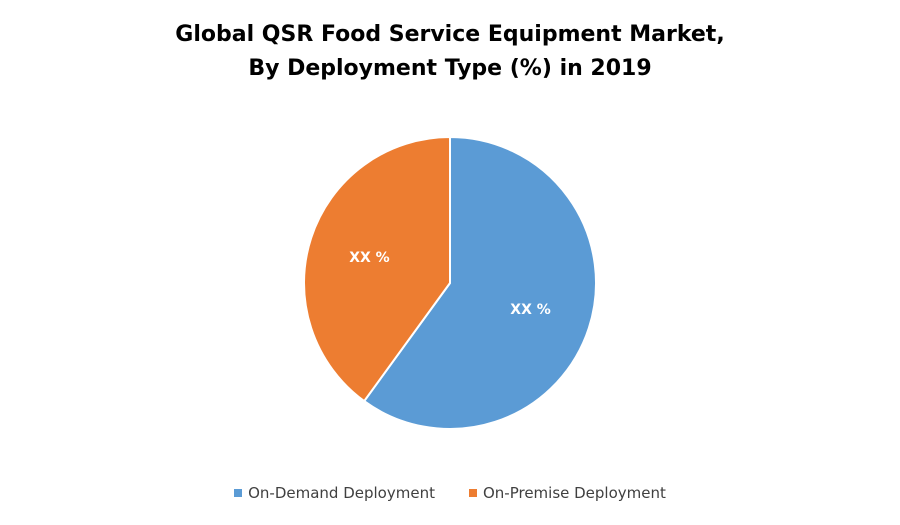 The height and width of the screenshot is (525, 900). I want to click on pie-slice-on-demand, so click(479, 282).